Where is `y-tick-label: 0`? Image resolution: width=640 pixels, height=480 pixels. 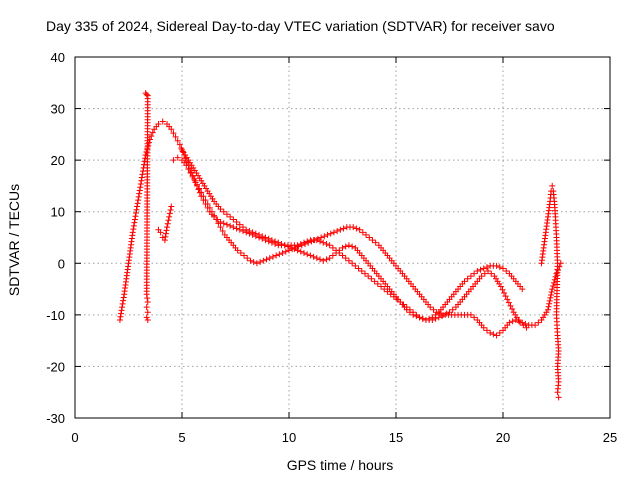
y-tick-label: 0 is located at coordinates (61, 263).